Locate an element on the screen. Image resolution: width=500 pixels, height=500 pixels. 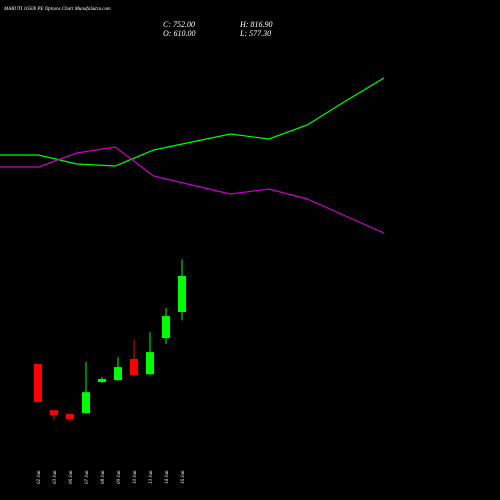
x-tick-label: 06 Jan is located at coordinates (71, 477).